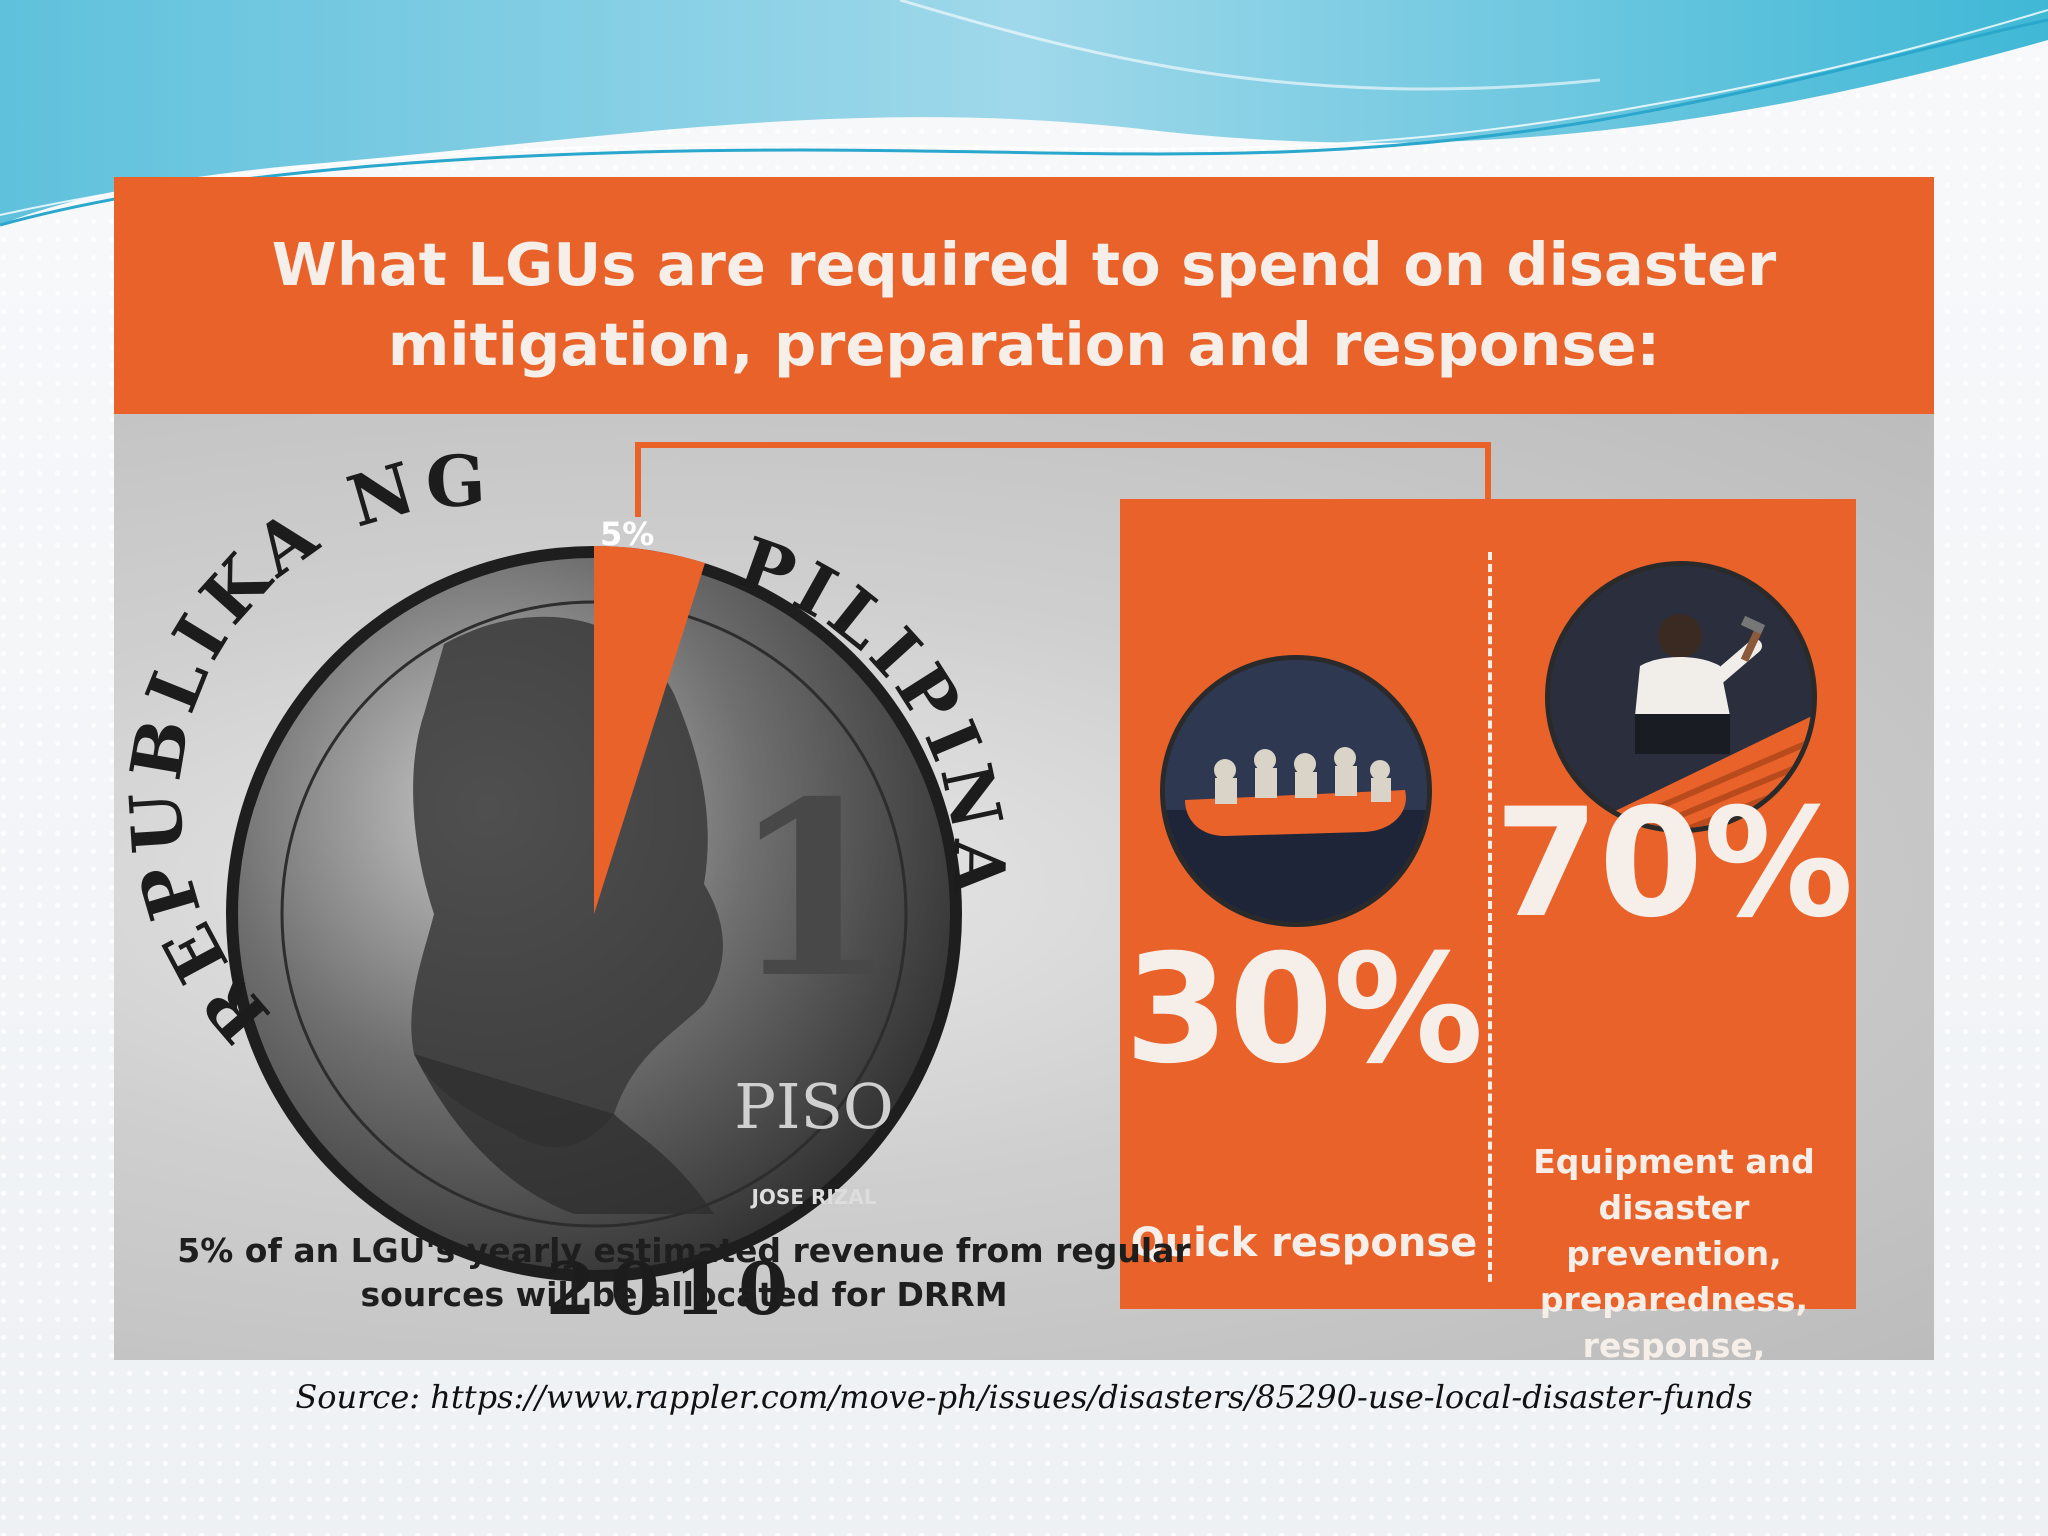  I want to click on panel-divider, so click(1490, 917).